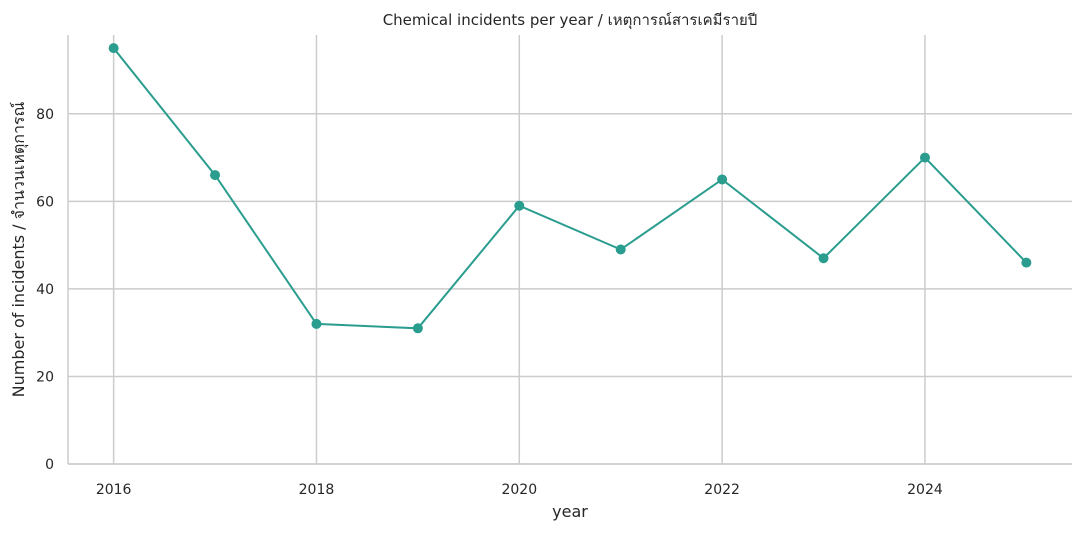  I want to click on y-tick-label: 0, so click(49, 465).